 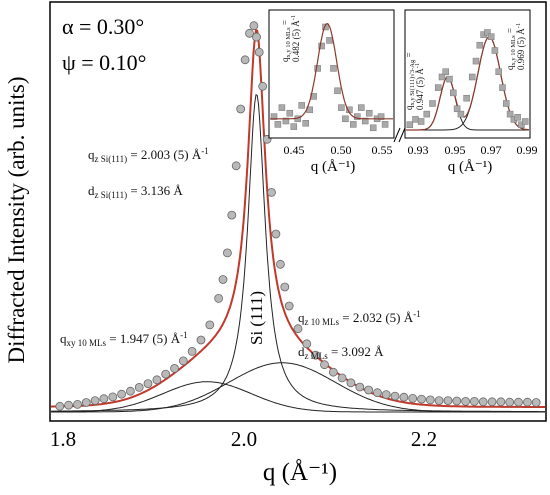 What do you see at coordinates (148, 155) in the screenshot?
I see `qz-si-annotation: qz Si(111) = 2.003 (5) Å-1` at bounding box center [148, 155].